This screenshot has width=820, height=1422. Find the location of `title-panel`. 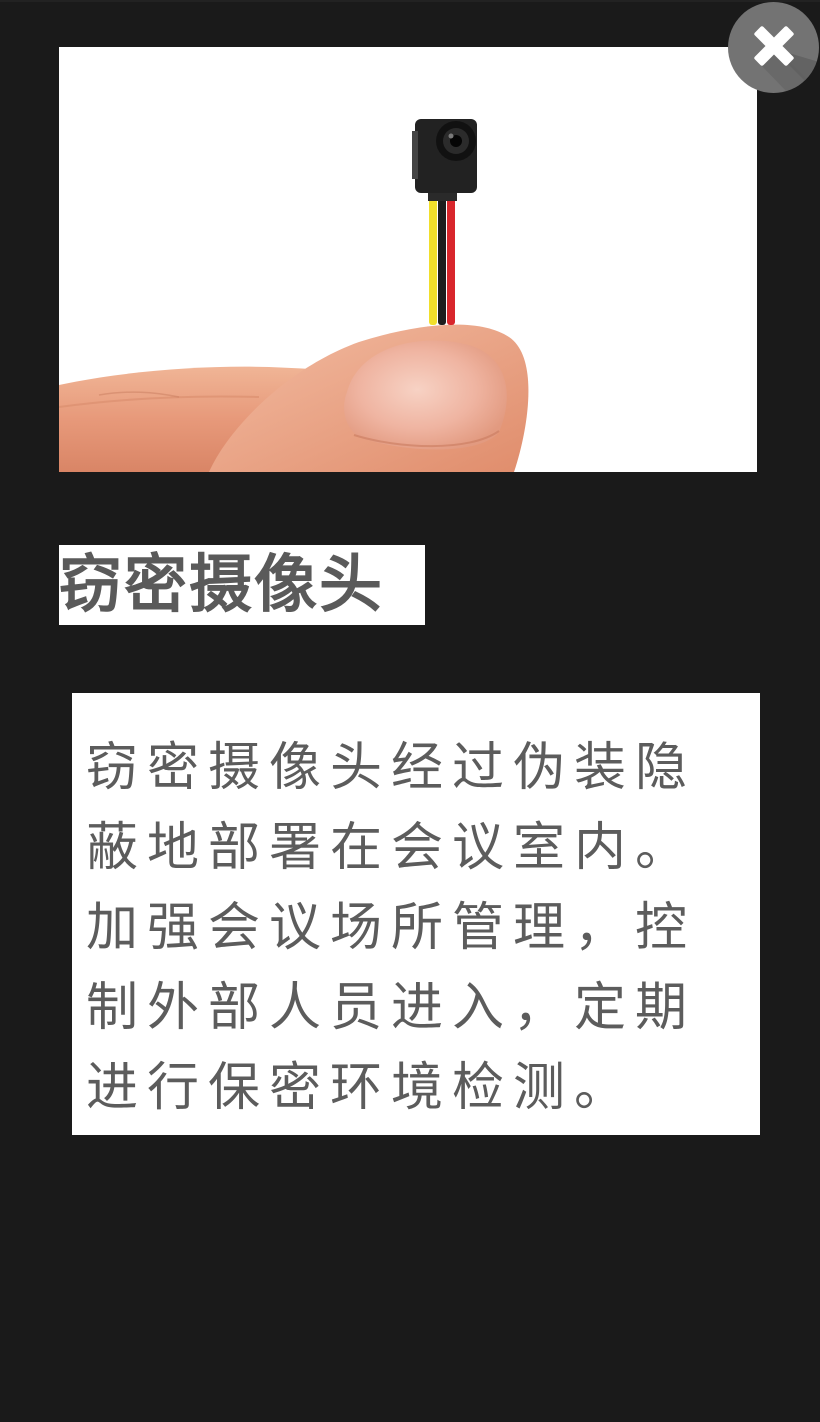

title-panel is located at coordinates (242, 585).